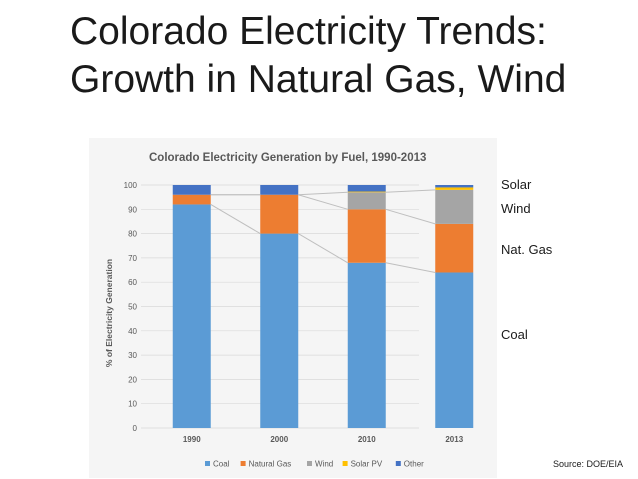  I want to click on x-tick-label: 2000, so click(279, 439).